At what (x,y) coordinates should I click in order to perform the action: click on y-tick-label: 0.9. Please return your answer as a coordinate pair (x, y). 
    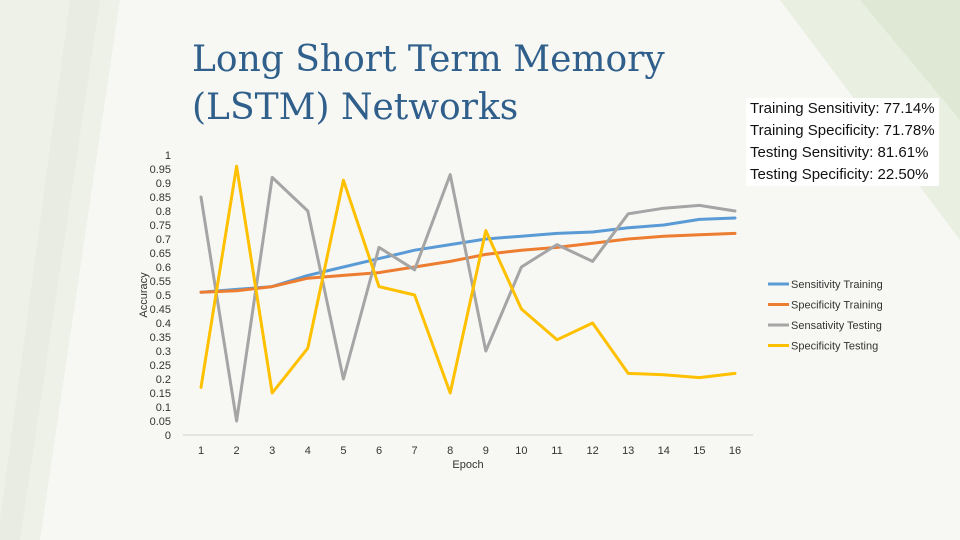
    Looking at the image, I should click on (163, 184).